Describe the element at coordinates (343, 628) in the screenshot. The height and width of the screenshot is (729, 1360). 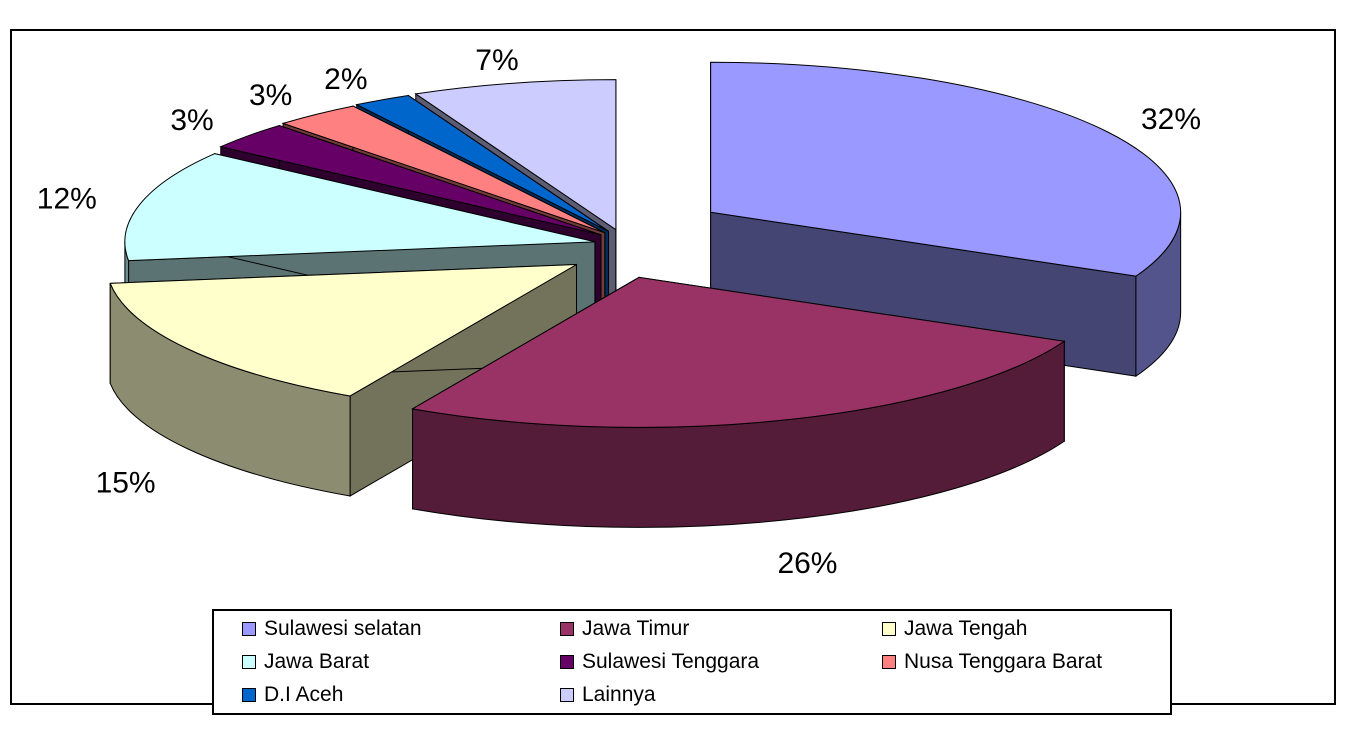
I see `legend-label: Sulawesi selatan` at that location.